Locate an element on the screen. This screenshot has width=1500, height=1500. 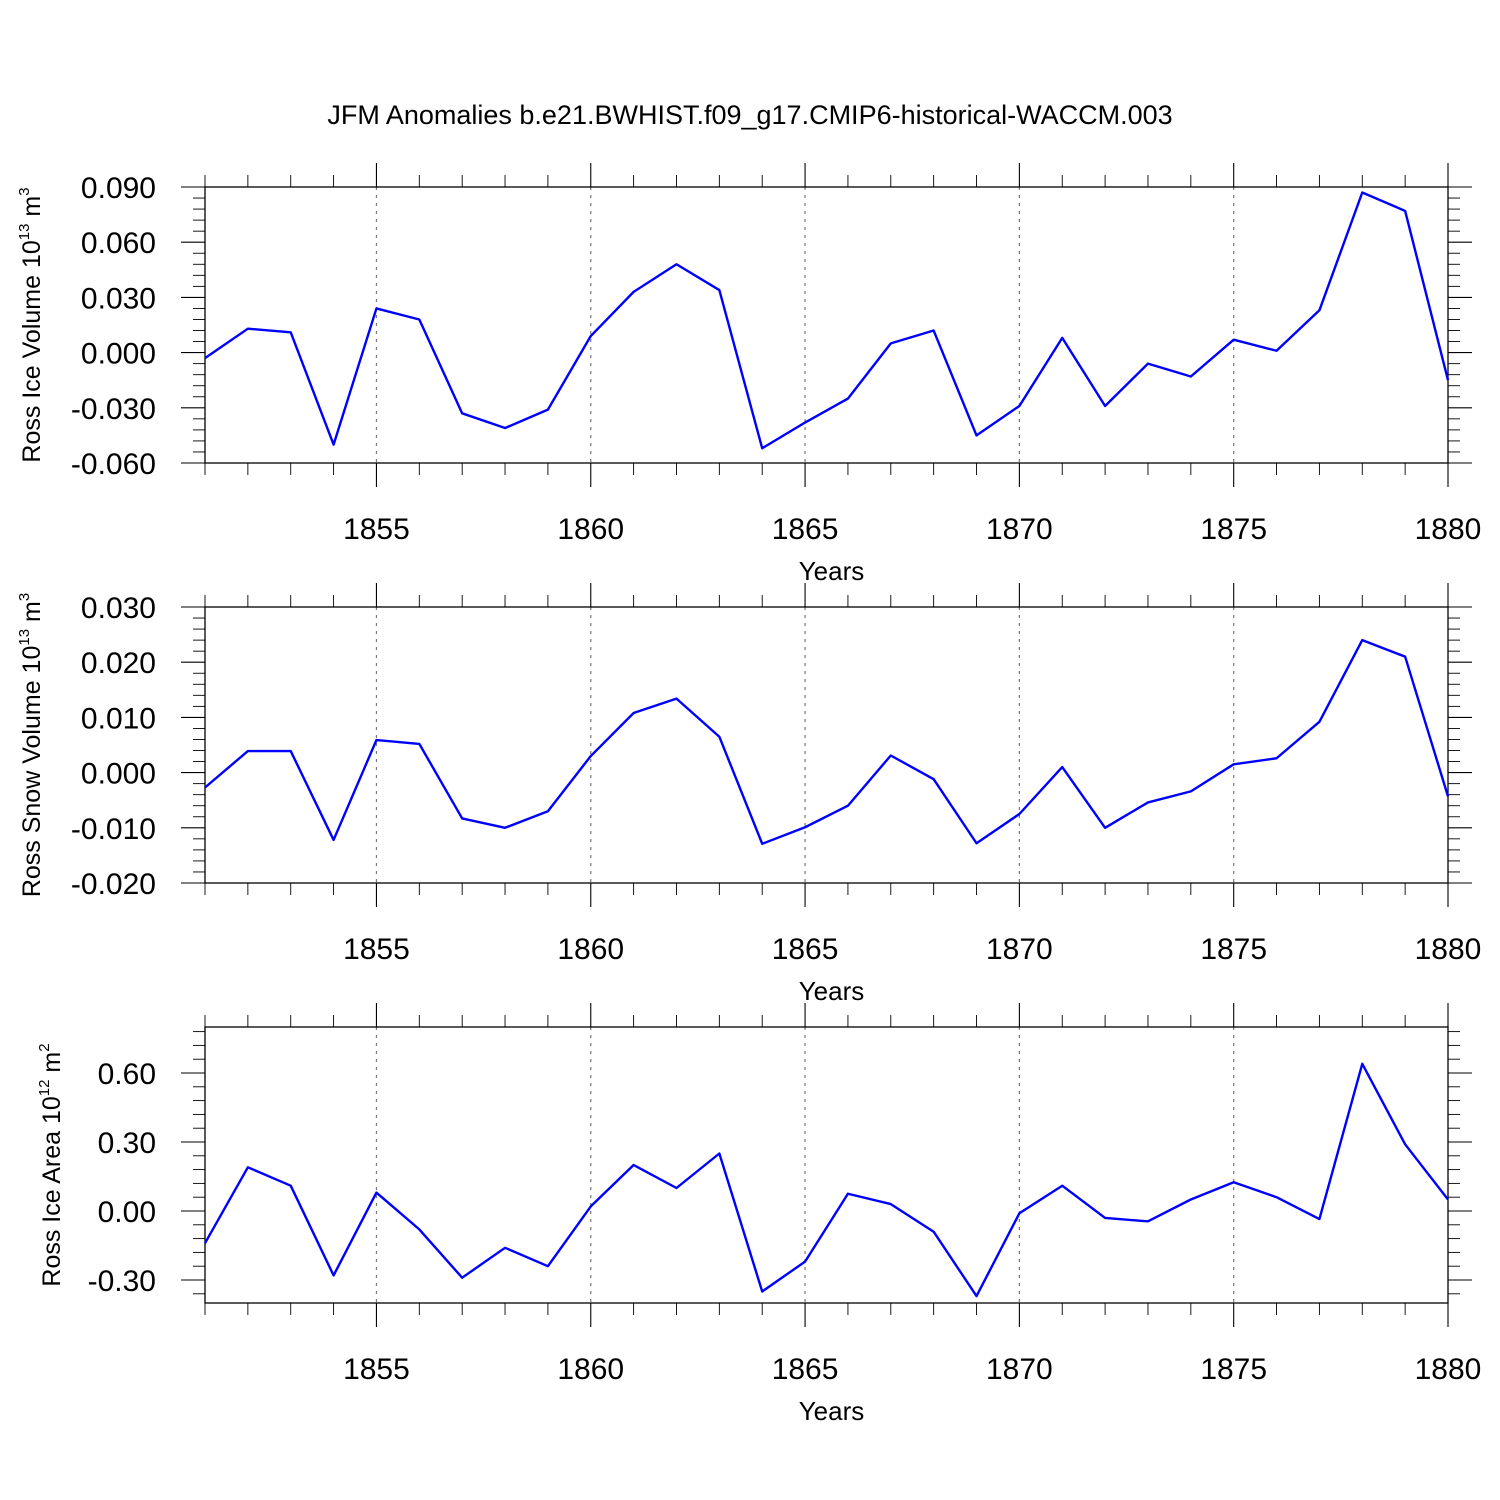
y-tick-label: 0.30 is located at coordinates (127, 1143).